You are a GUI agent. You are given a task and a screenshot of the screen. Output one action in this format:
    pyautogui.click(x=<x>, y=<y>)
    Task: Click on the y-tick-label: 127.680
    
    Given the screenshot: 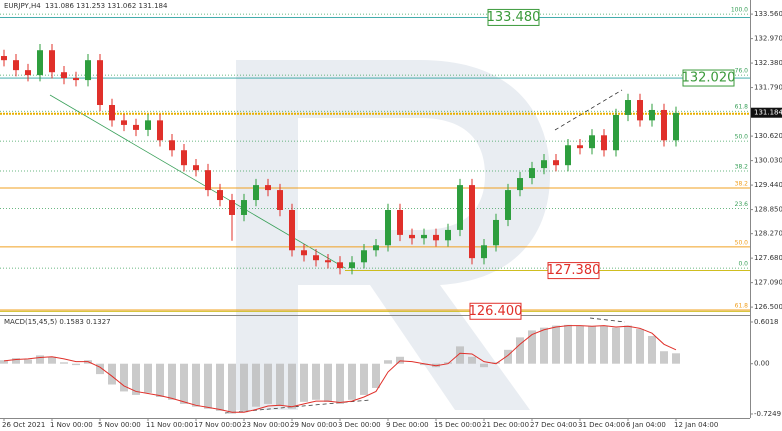 What is the action you would take?
    pyautogui.click(x=768, y=258)
    